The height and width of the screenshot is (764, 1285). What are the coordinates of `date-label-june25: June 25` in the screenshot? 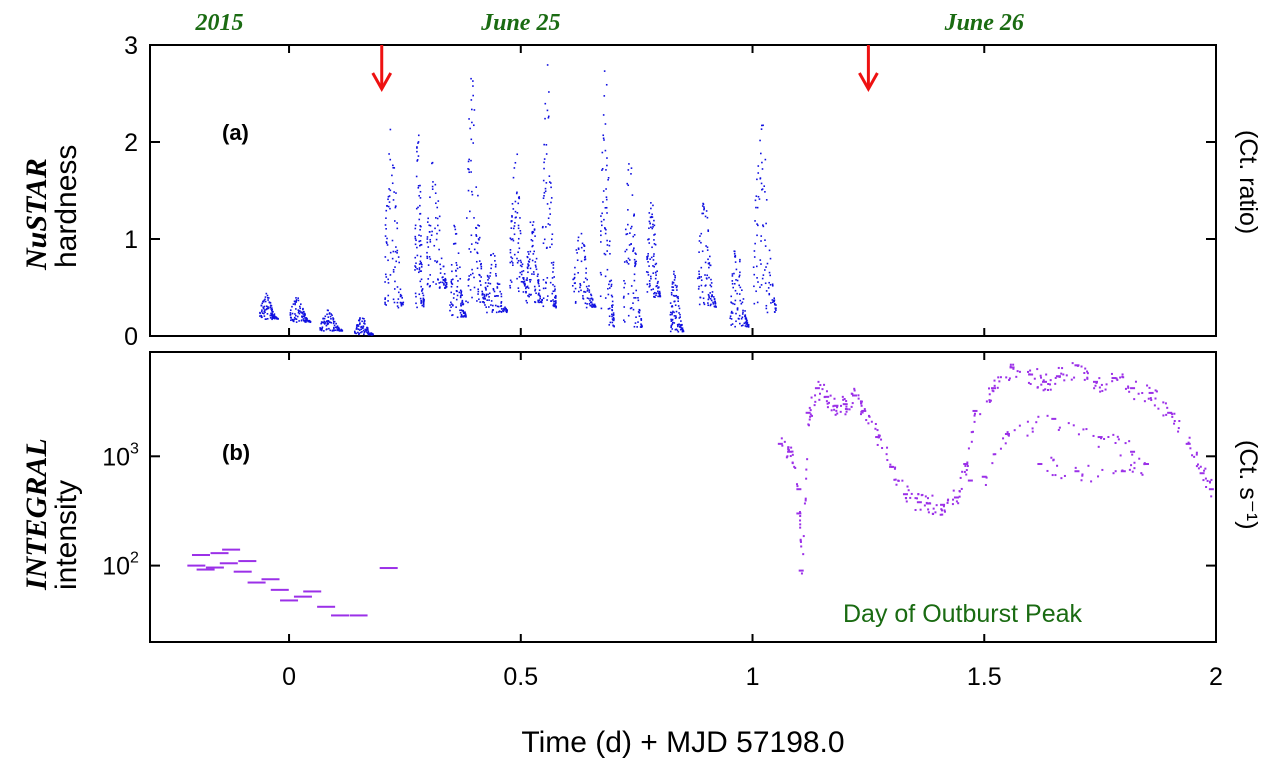 It's located at (520, 23).